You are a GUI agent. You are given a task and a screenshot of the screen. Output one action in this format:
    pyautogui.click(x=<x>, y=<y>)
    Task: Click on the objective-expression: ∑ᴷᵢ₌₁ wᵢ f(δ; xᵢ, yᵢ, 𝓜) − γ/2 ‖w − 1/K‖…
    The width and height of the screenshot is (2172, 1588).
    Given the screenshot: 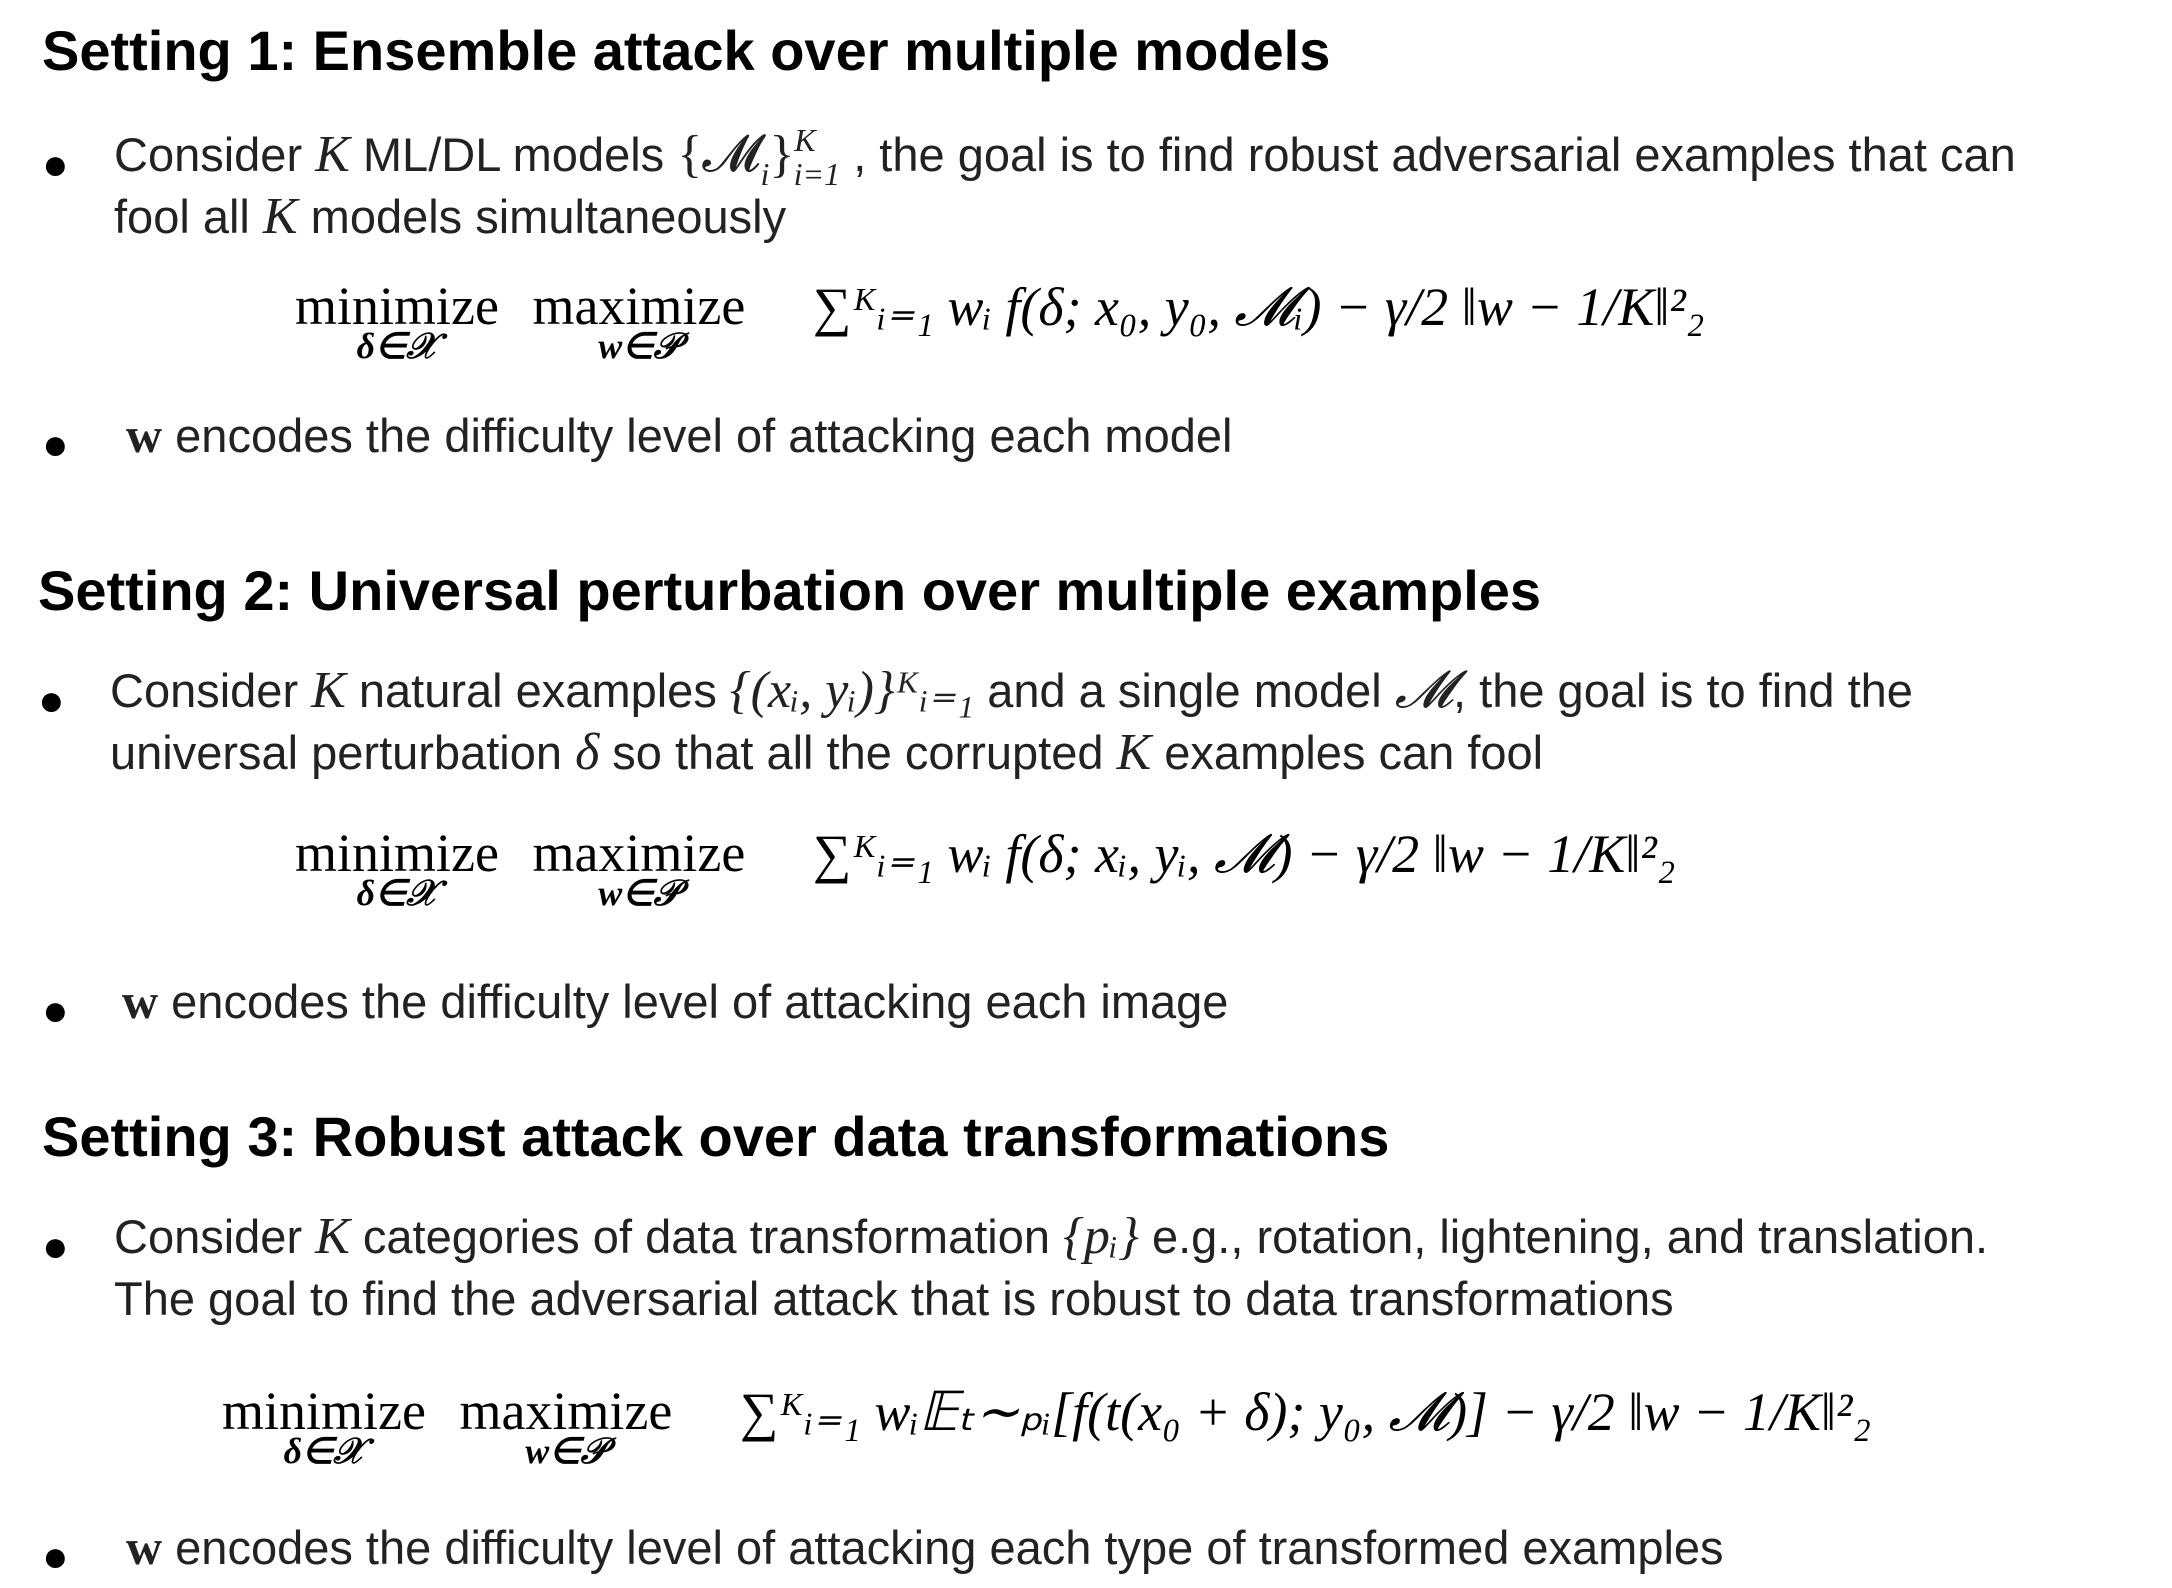 What is the action you would take?
    pyautogui.click(x=1244, y=854)
    